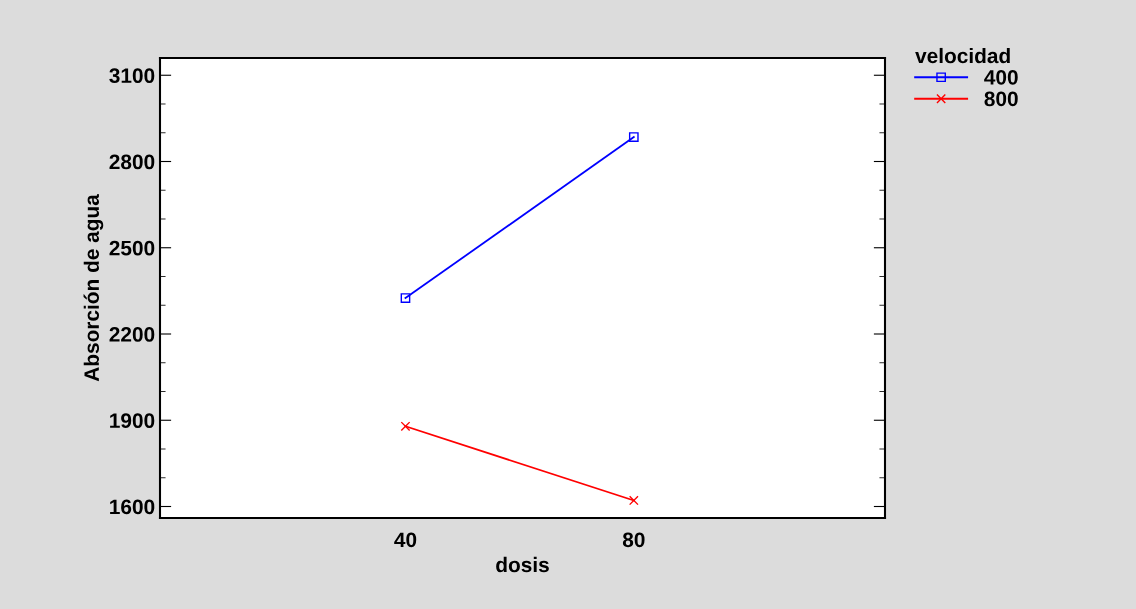  What do you see at coordinates (405, 540) in the screenshot?
I see `x-tick-label: 40` at bounding box center [405, 540].